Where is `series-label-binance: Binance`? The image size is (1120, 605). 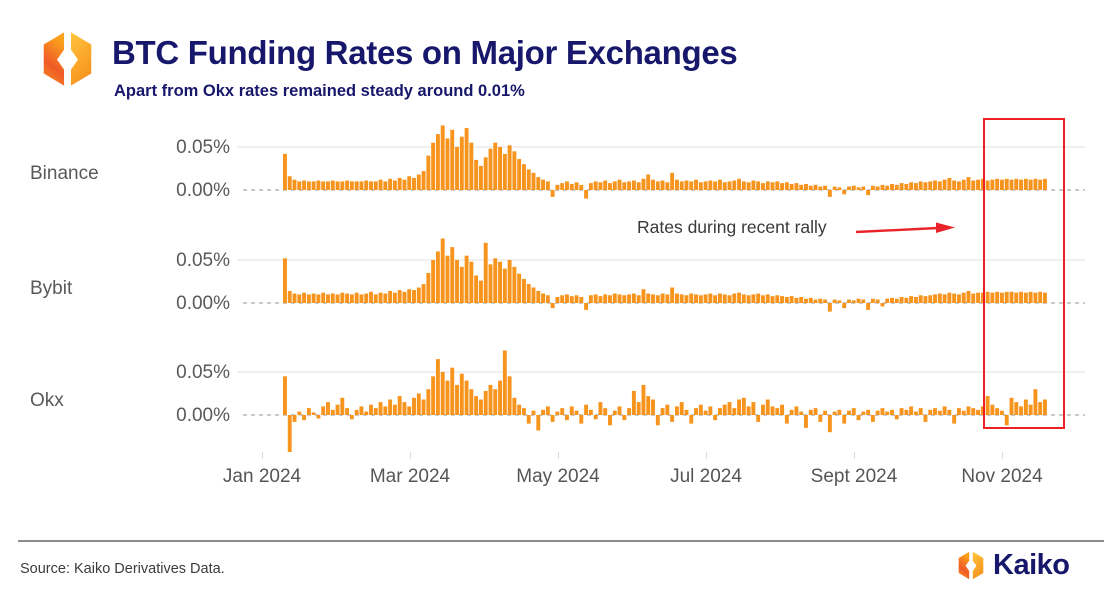
series-label-binance: Binance is located at coordinates (64, 173).